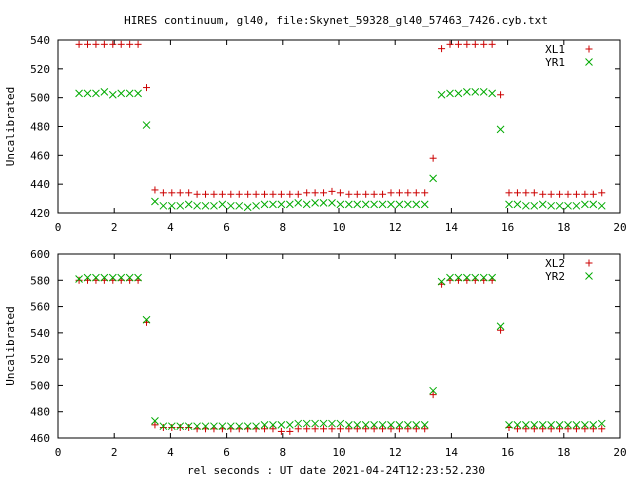  Describe the element at coordinates (40, 184) in the screenshot. I see `y-tick-label: 440` at that location.